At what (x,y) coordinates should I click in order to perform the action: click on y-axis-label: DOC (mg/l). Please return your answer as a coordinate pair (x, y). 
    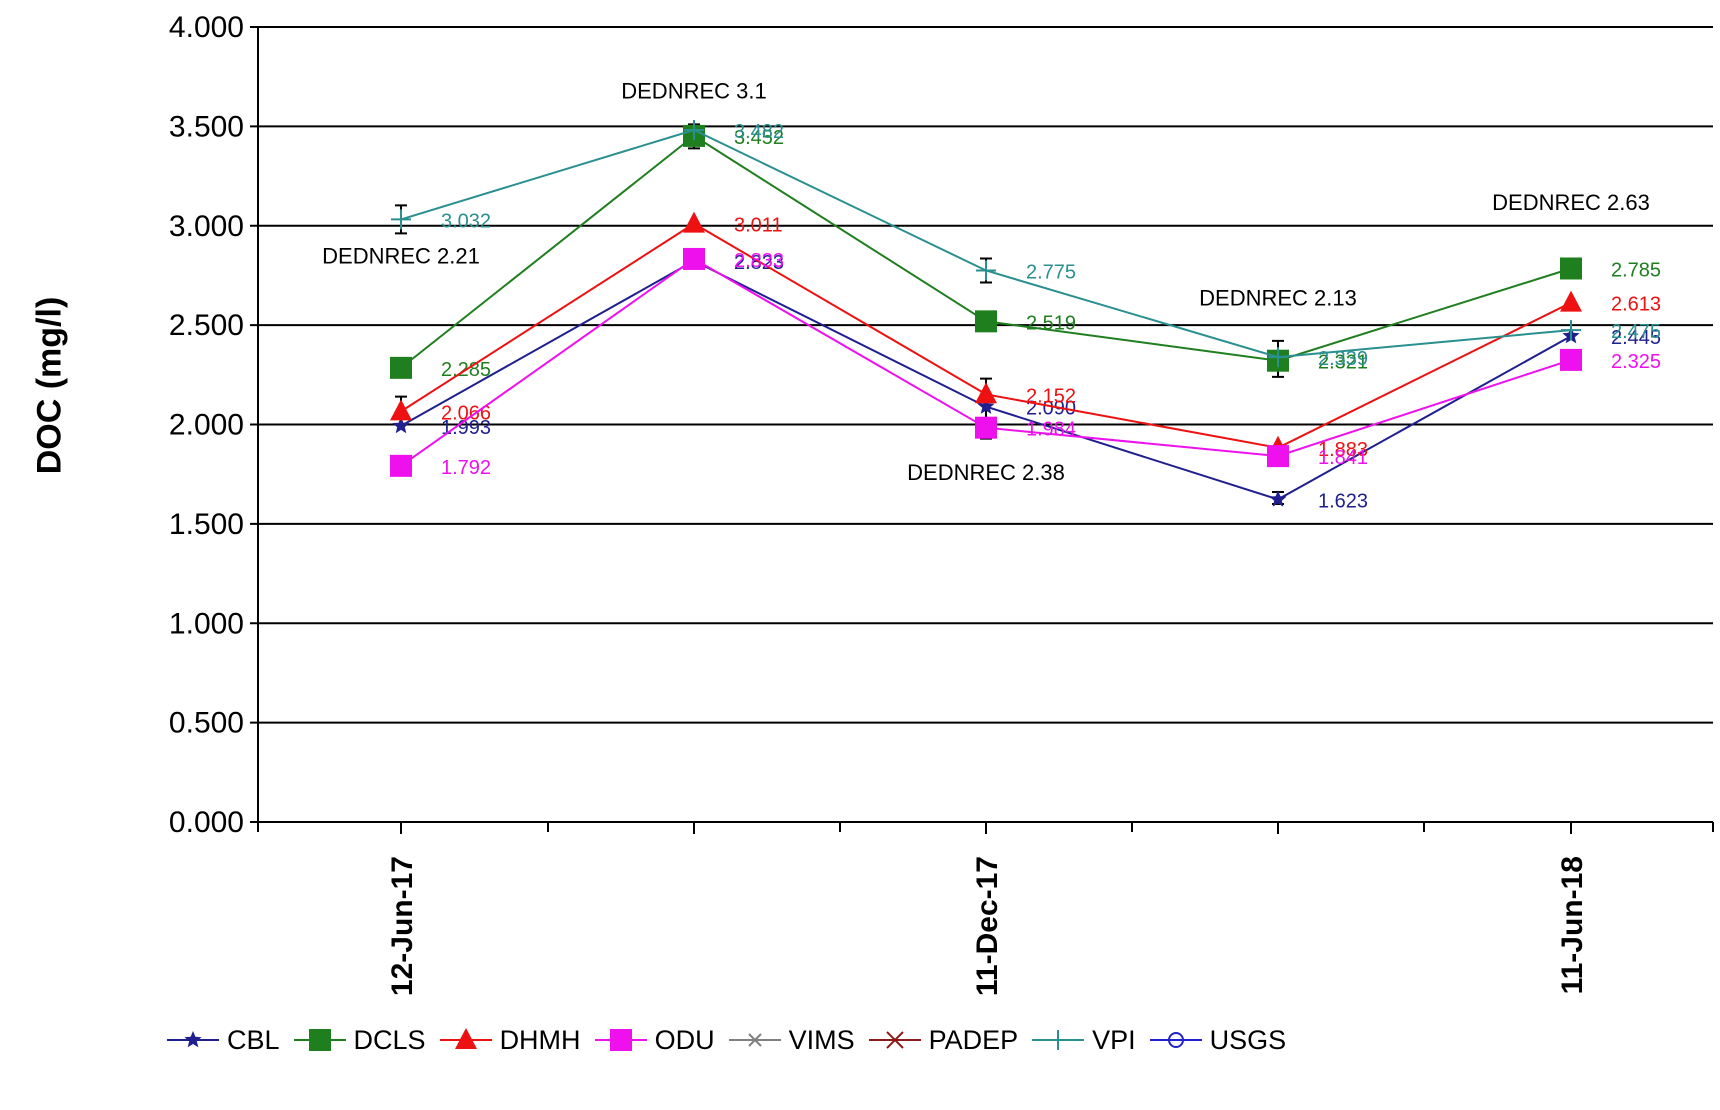
    Looking at the image, I should click on (49, 385).